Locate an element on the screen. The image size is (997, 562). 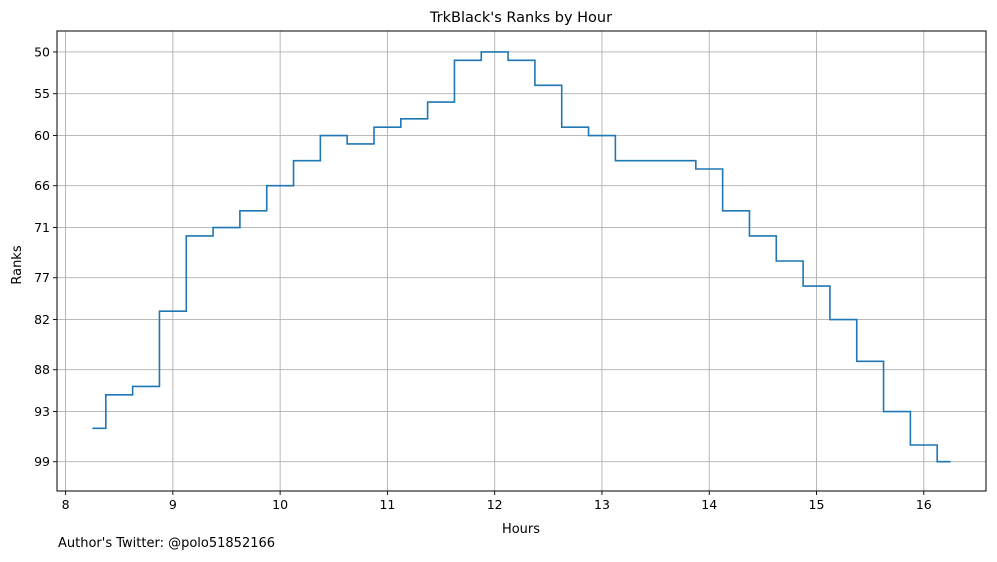
x-tick-label: 16 is located at coordinates (924, 504).